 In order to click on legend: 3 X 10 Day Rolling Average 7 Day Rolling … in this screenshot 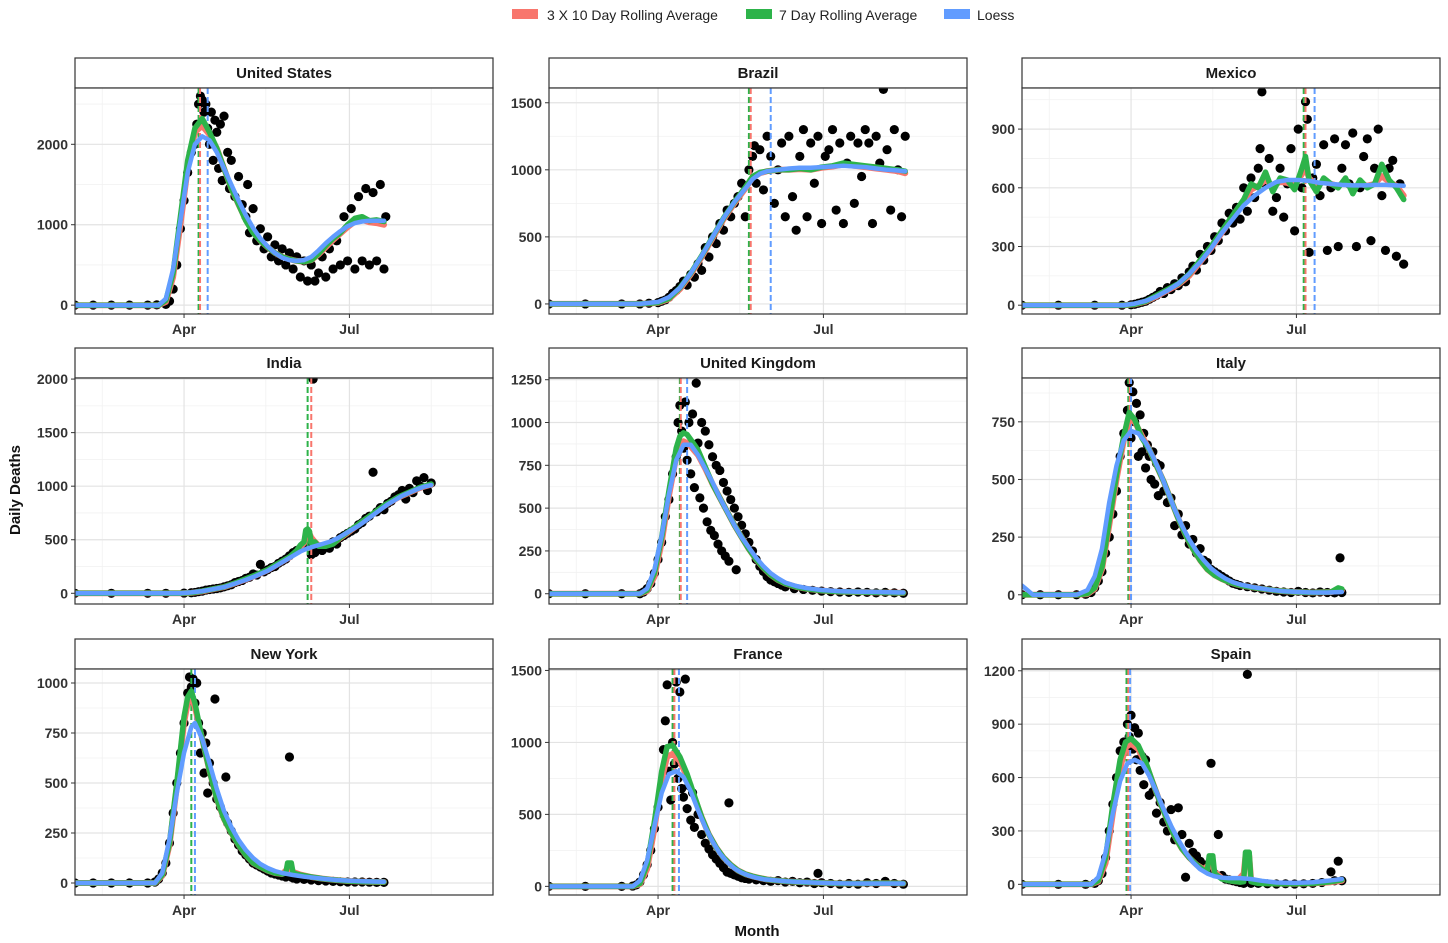, I will do `click(763, 15)`.